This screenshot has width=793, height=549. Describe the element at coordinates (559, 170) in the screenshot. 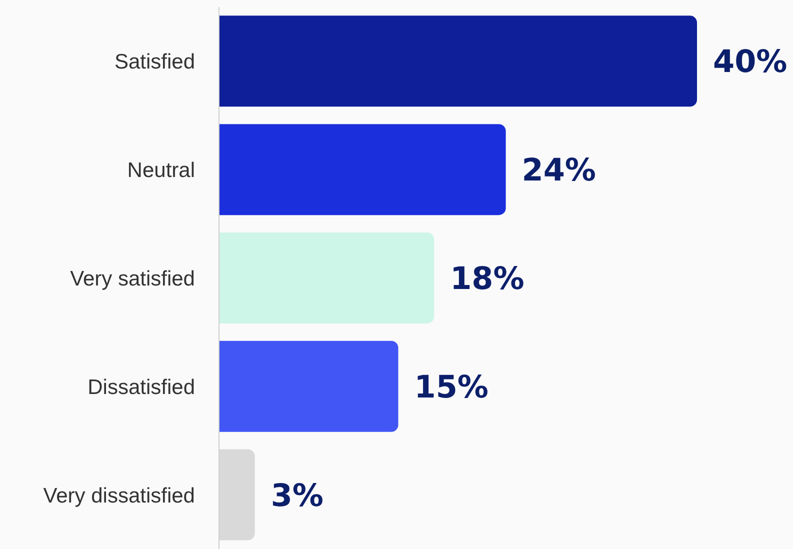

I see `data-label: 24%` at that location.